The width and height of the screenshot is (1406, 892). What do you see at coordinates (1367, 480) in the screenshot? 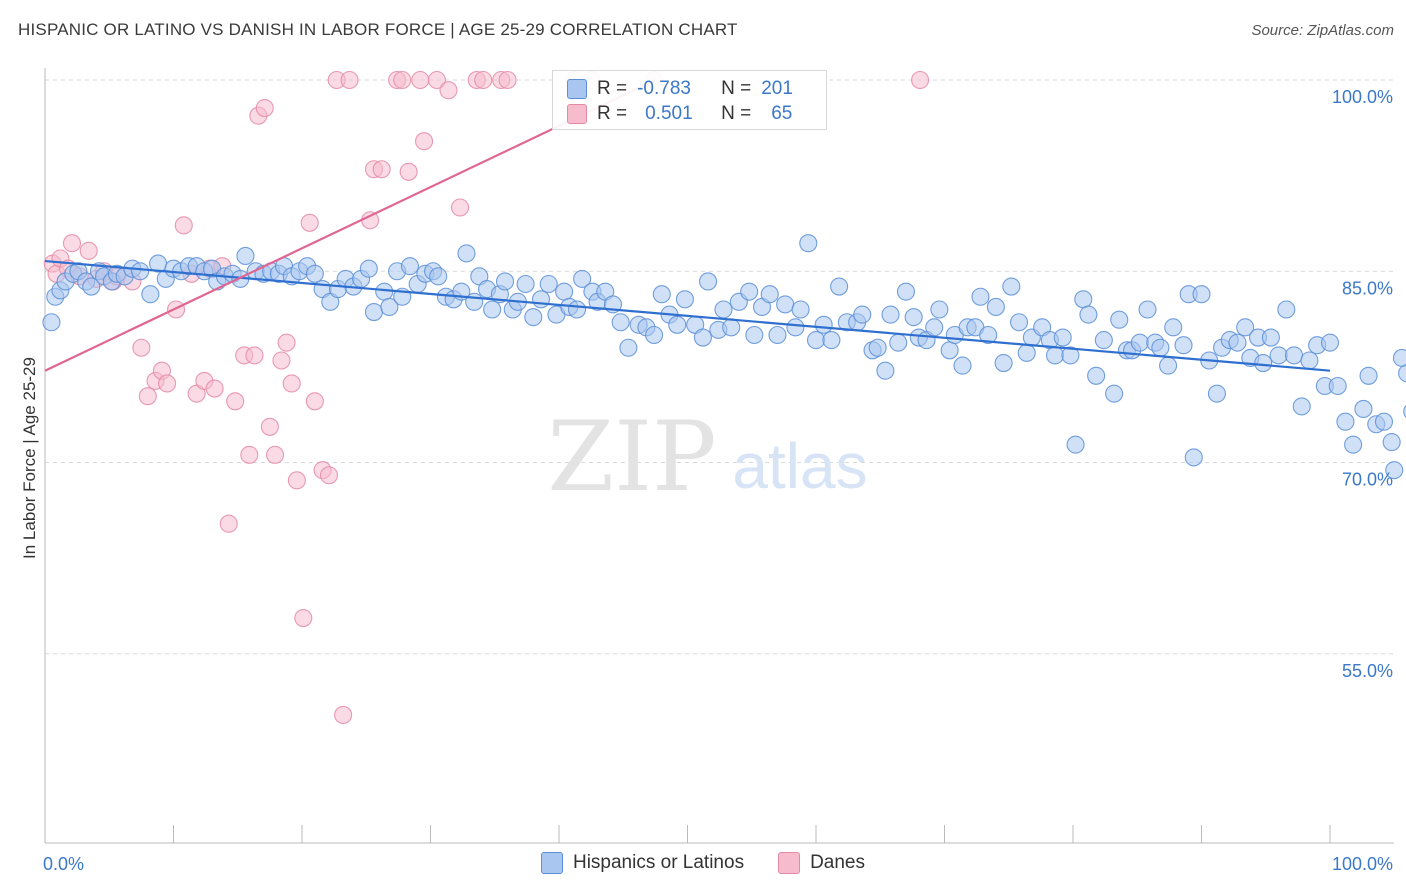
I see `y-tick-label: 70.0%` at bounding box center [1367, 480].